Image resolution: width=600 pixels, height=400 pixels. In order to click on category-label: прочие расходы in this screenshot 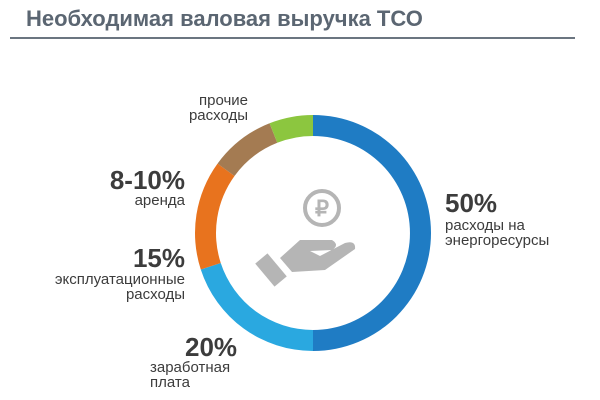, I will do `click(218, 108)`.